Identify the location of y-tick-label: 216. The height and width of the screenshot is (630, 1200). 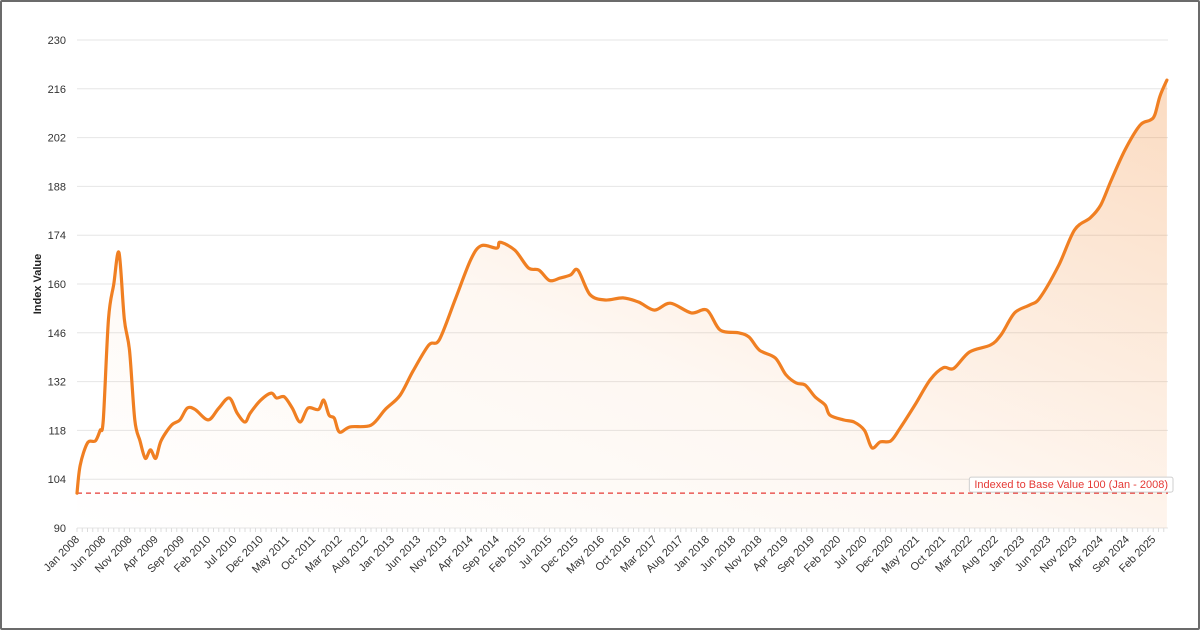
(57, 90).